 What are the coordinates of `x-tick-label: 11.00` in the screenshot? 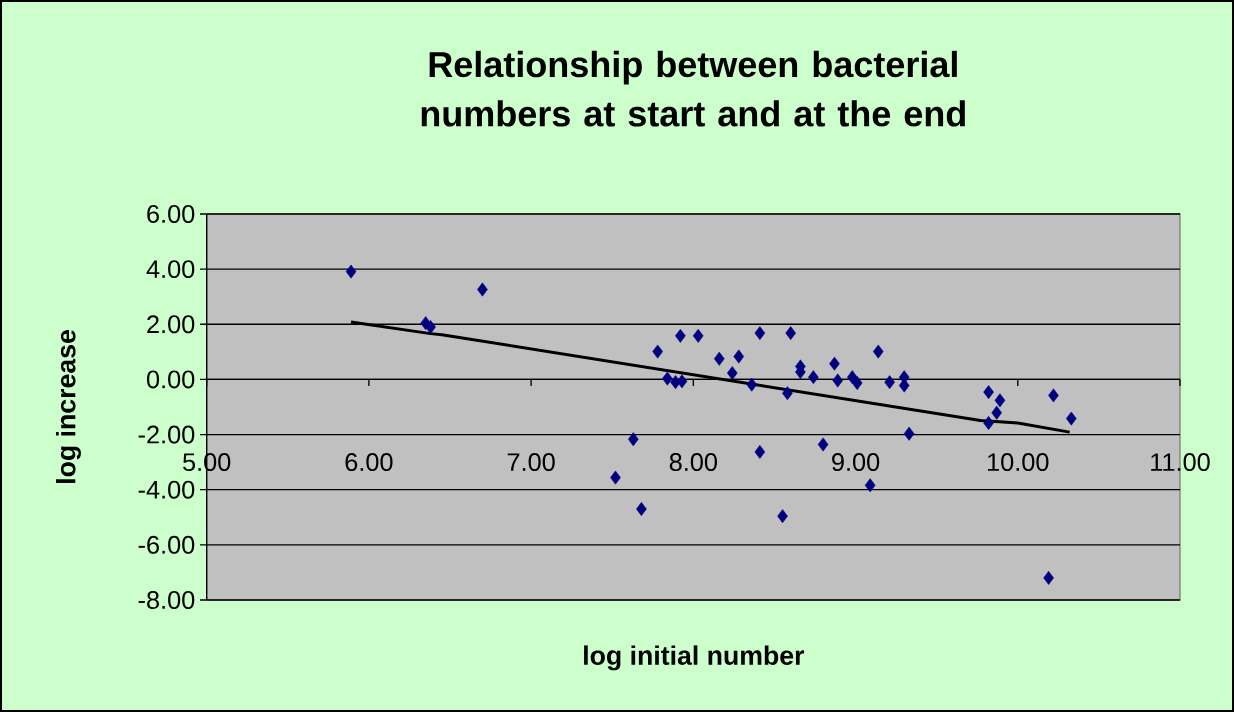 It's located at (1180, 462).